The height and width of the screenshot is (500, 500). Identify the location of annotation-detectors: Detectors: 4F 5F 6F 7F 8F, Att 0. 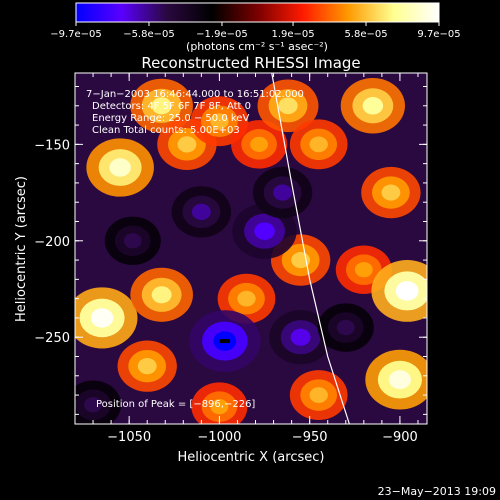
(171, 106).